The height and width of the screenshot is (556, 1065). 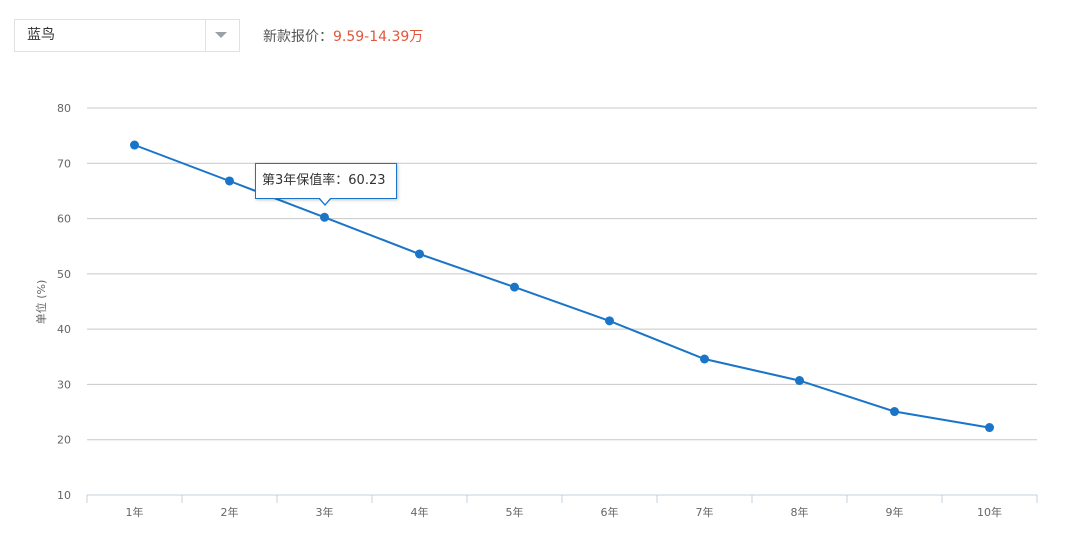 What do you see at coordinates (800, 512) in the screenshot?
I see `x-tick-label: 8年` at bounding box center [800, 512].